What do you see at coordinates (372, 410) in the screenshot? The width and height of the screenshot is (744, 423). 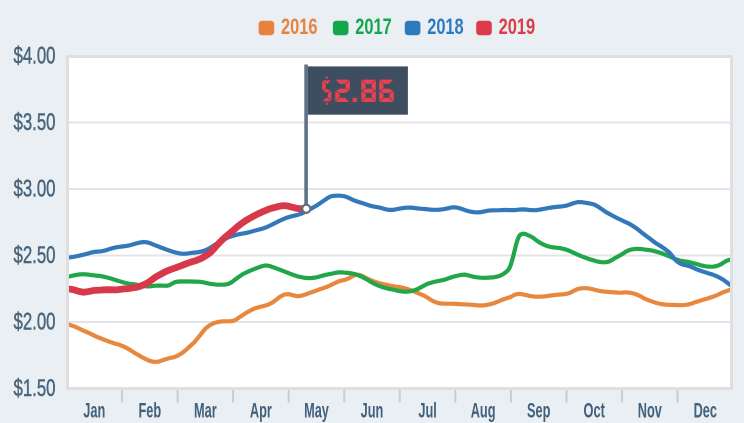 I see `svg-text: Jun` at bounding box center [372, 410].